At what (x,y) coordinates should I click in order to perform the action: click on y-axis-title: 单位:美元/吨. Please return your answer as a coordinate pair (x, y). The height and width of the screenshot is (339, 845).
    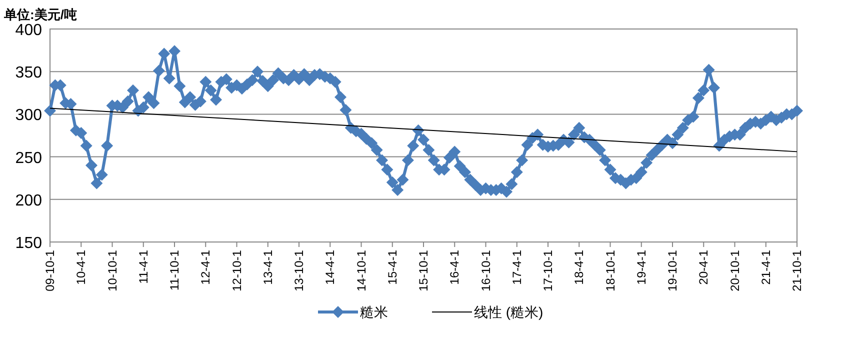
    Looking at the image, I should click on (40, 14).